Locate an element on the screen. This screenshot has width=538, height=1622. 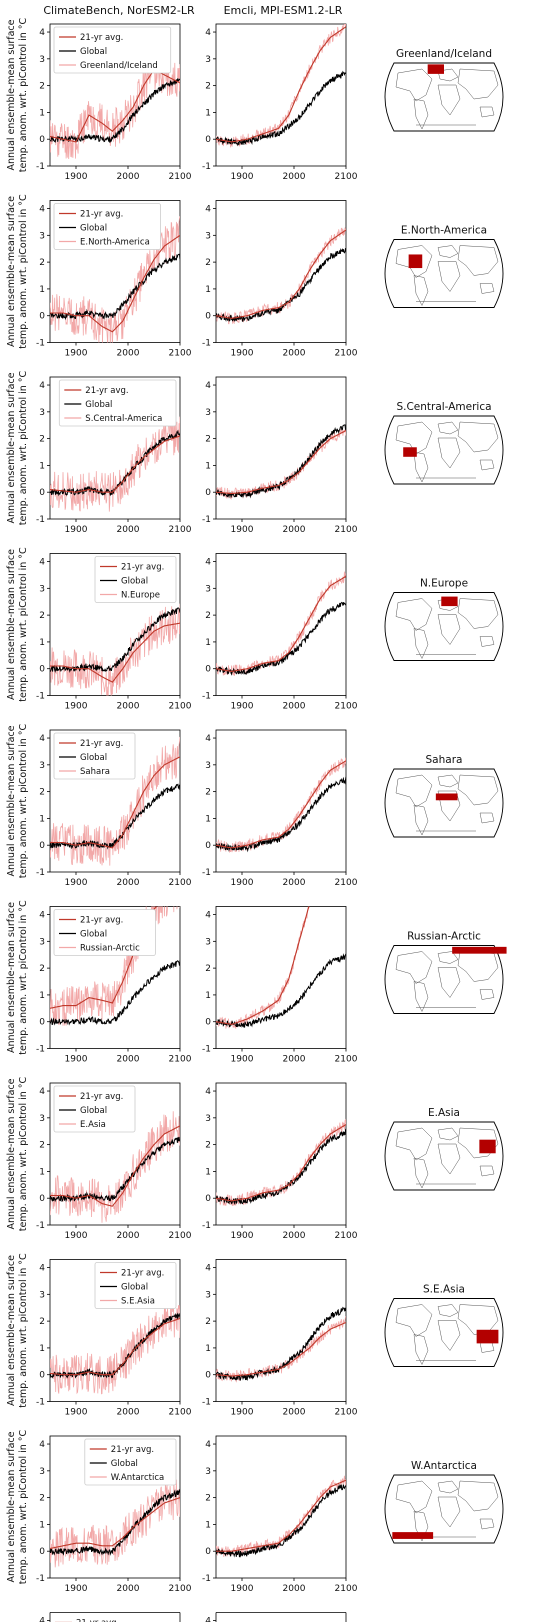
axes-frame is located at coordinates (281, 1507).